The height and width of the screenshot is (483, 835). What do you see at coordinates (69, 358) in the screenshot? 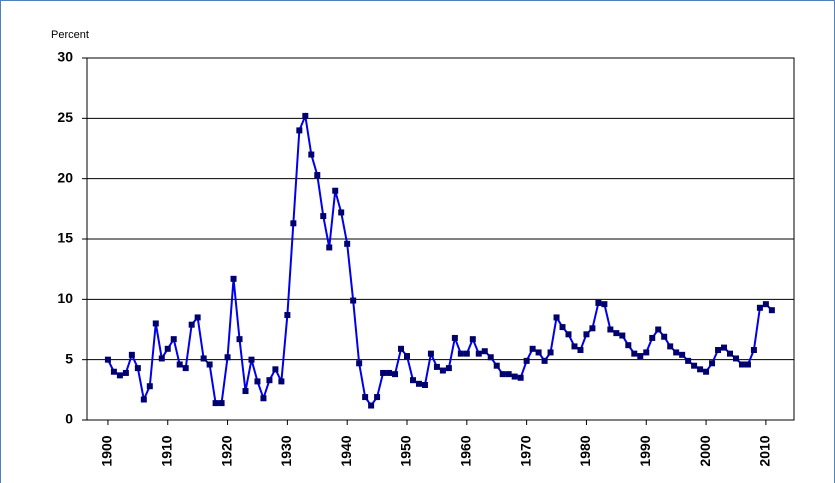
I see `y-tick-label: 5` at bounding box center [69, 358].